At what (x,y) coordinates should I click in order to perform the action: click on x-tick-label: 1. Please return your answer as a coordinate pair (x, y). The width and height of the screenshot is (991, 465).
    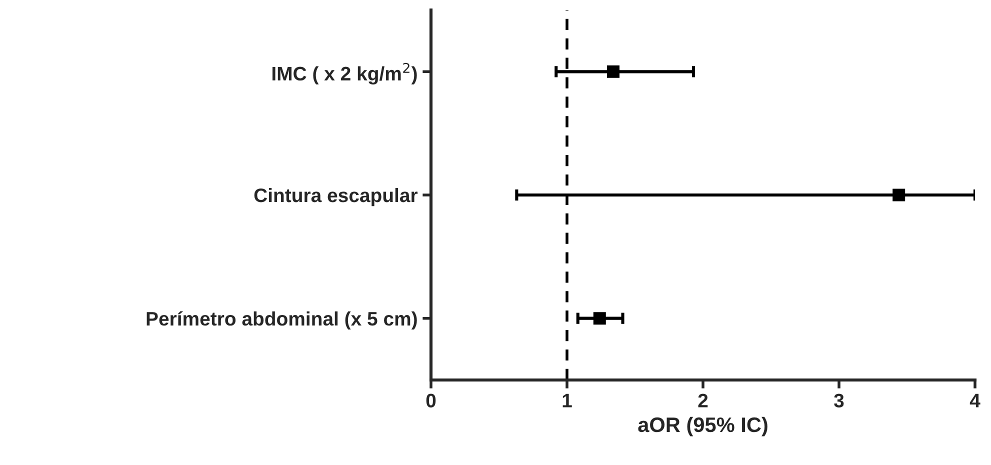
    Looking at the image, I should click on (567, 401).